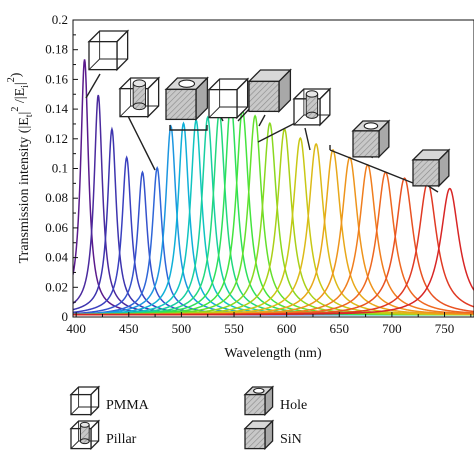 This screenshot has height=467, width=474. Describe the element at coordinates (56, 138) in the screenshot. I see `y-tick-label-6: 0.12` at that location.